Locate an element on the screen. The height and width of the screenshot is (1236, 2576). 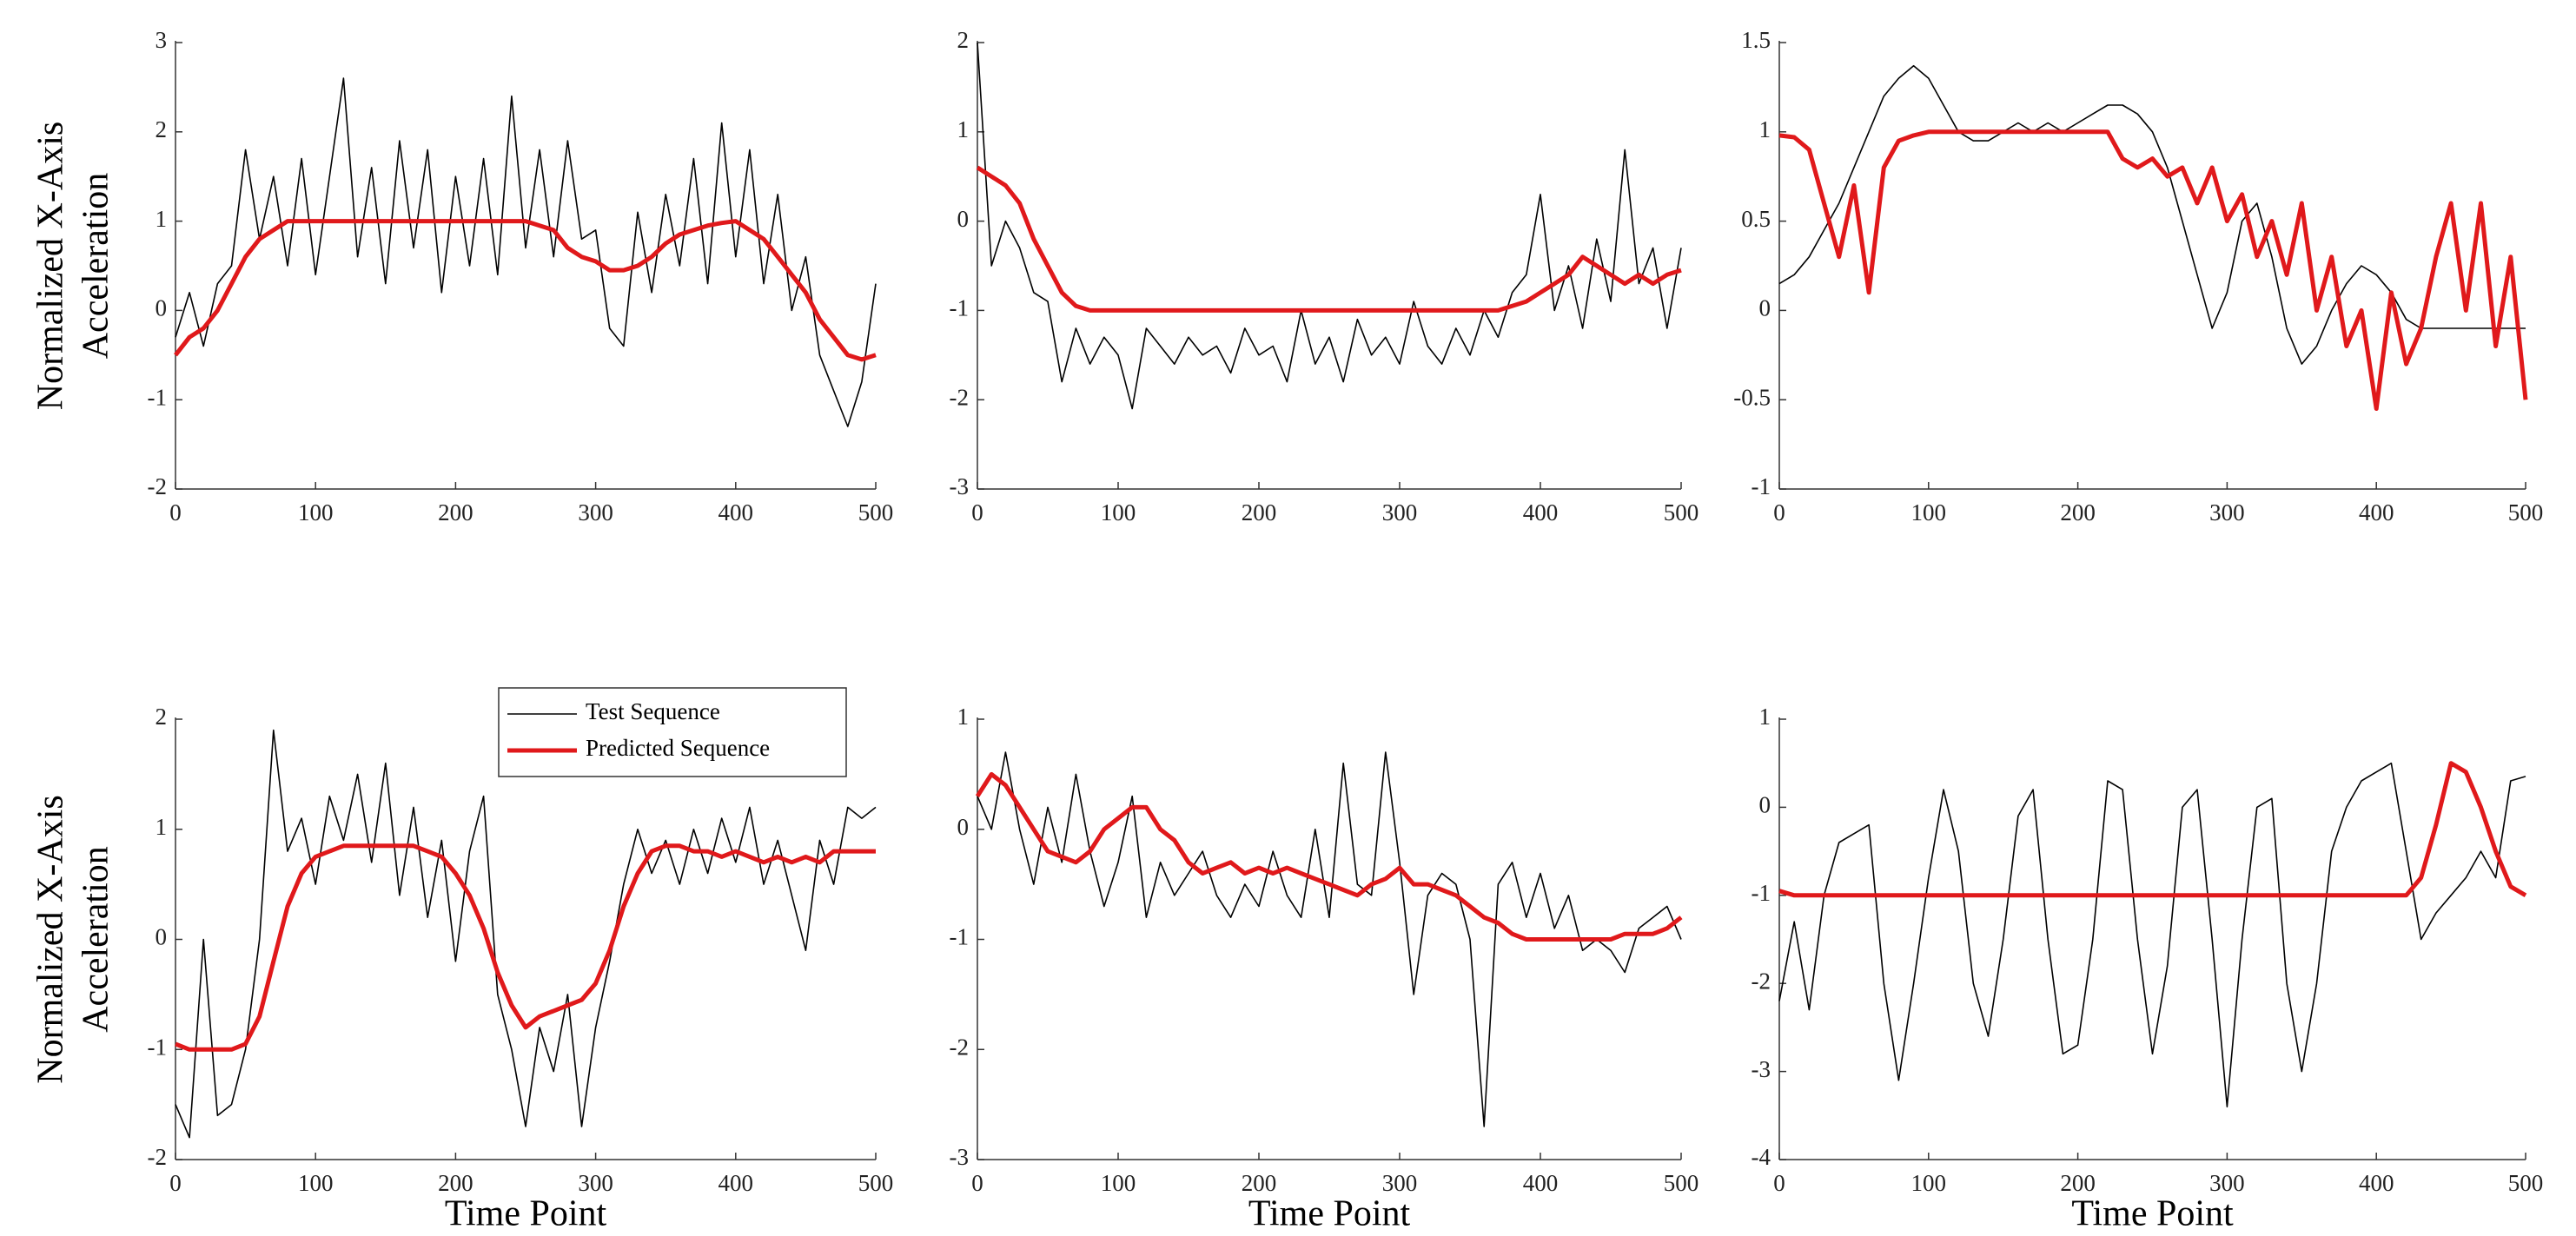
y-tick-label: 0.5 is located at coordinates (1756, 219).